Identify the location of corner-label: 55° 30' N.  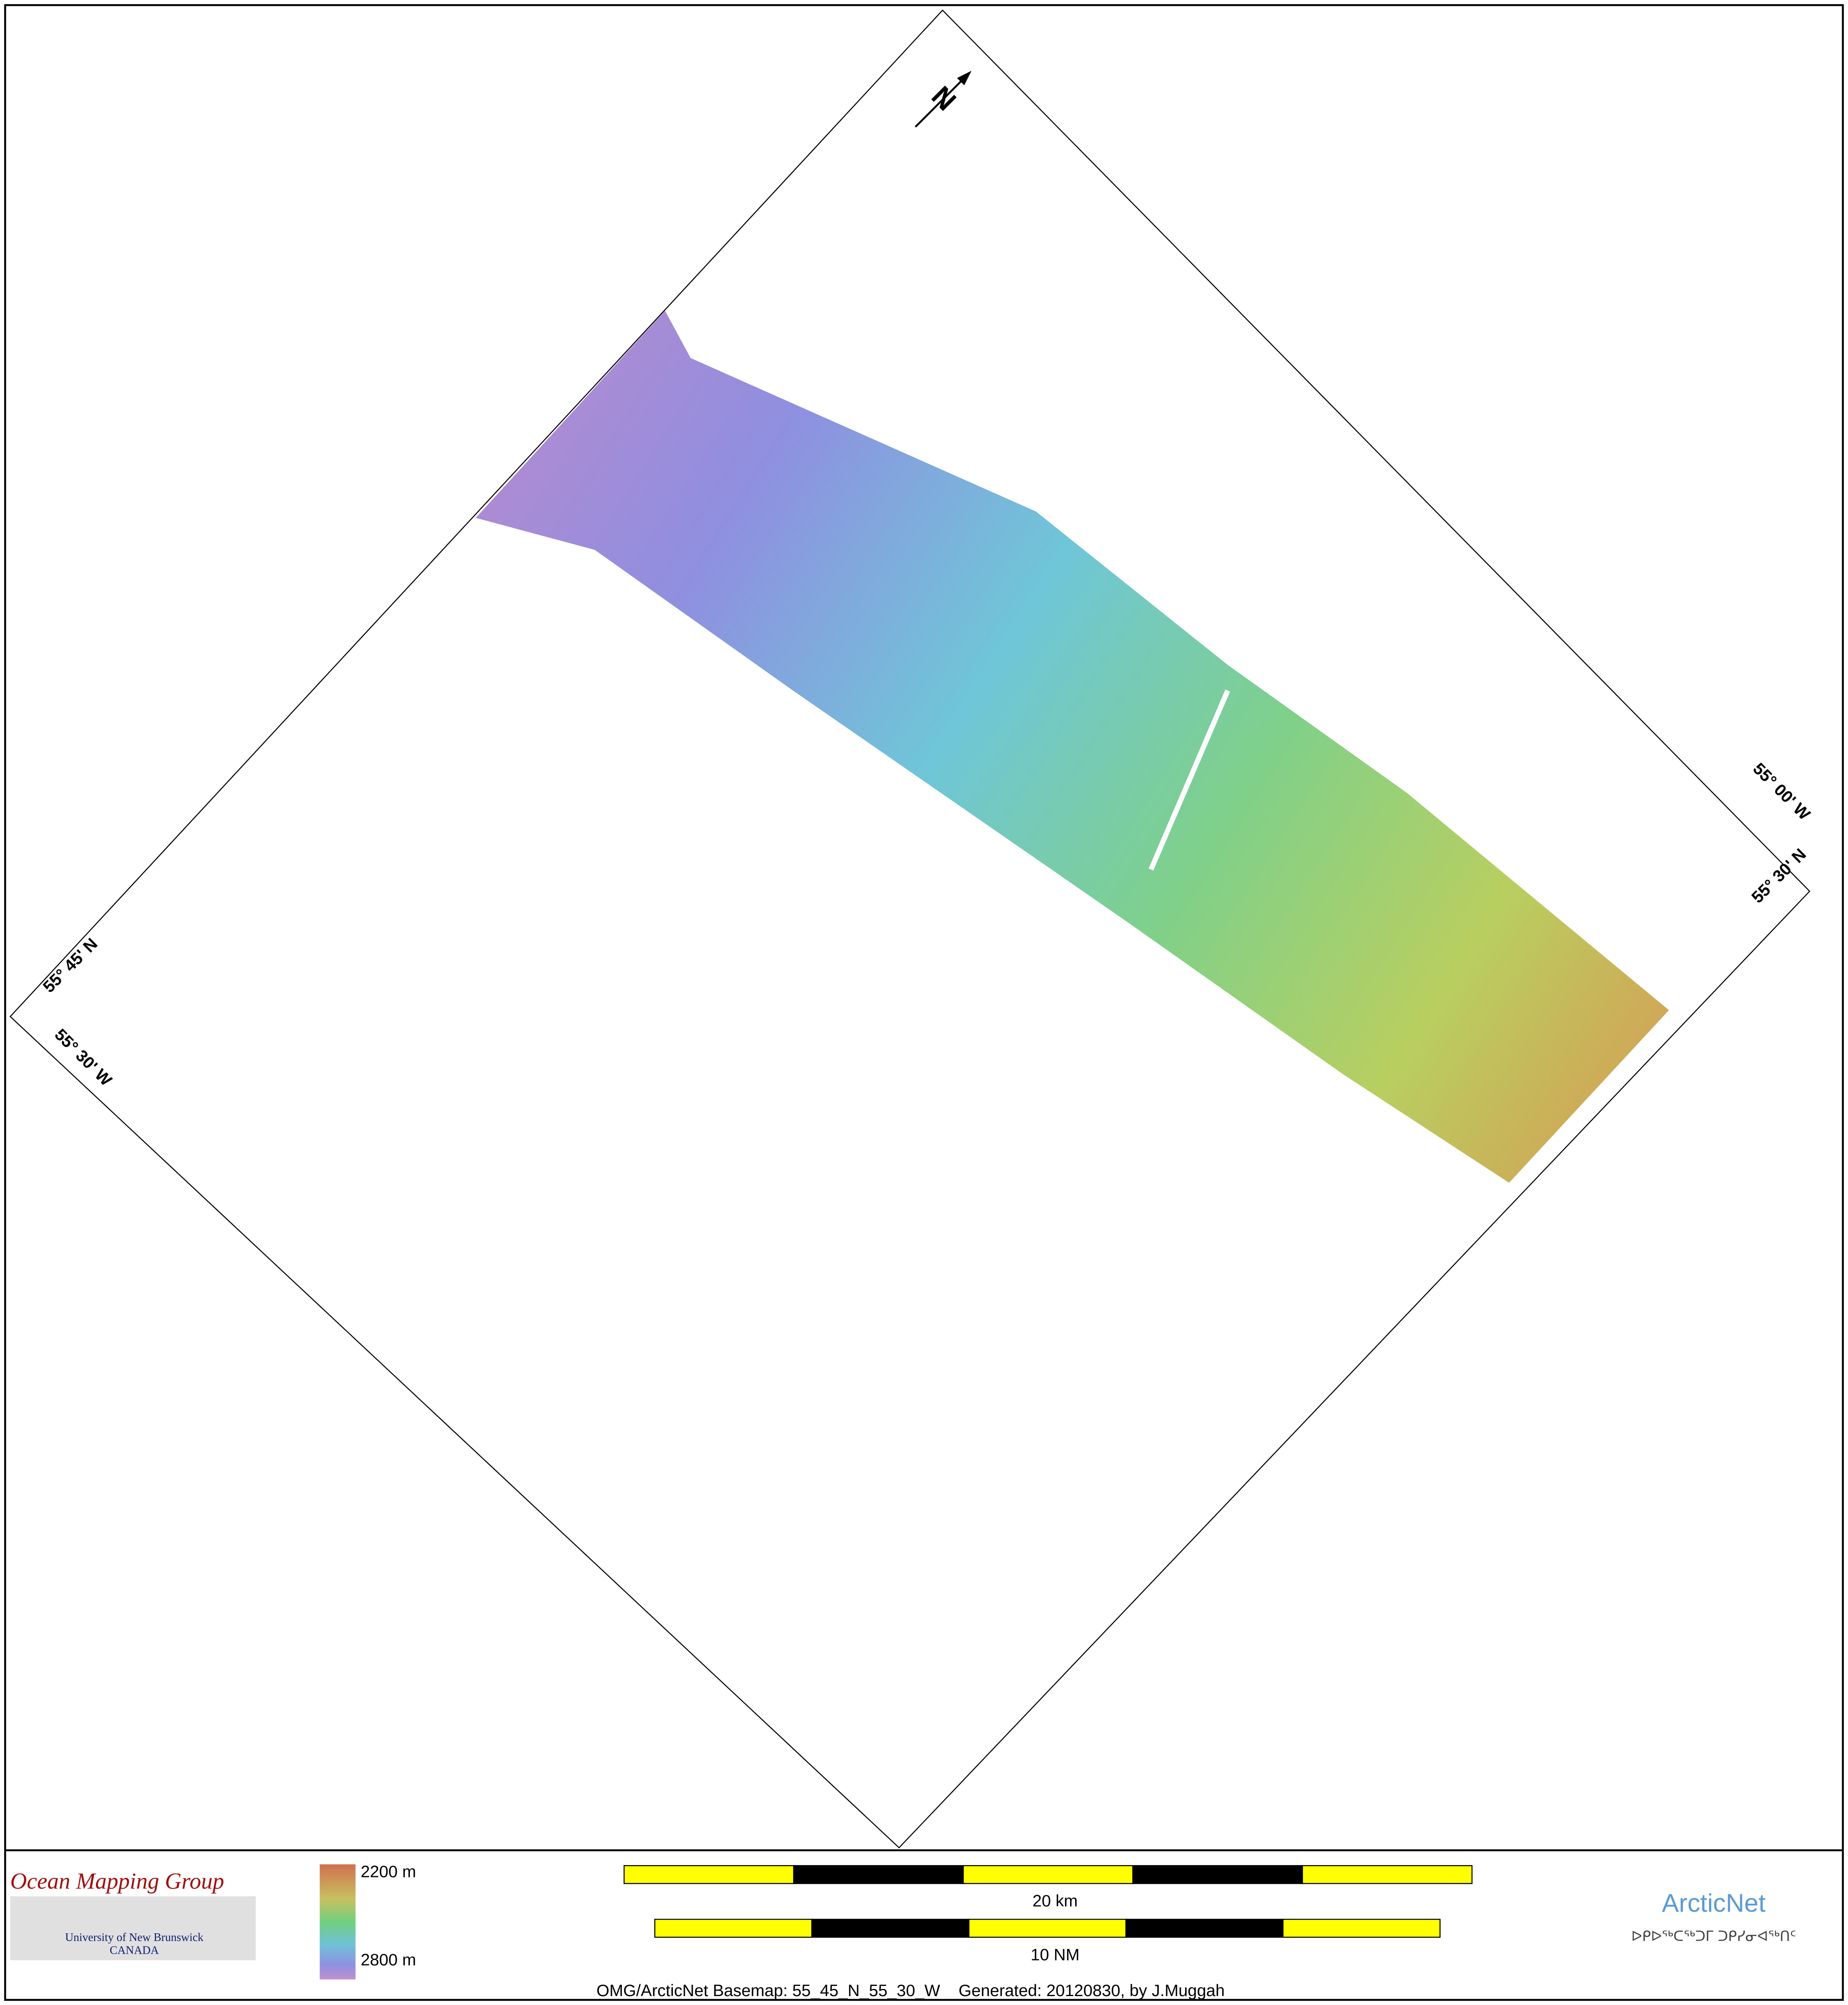
(1779, 876).